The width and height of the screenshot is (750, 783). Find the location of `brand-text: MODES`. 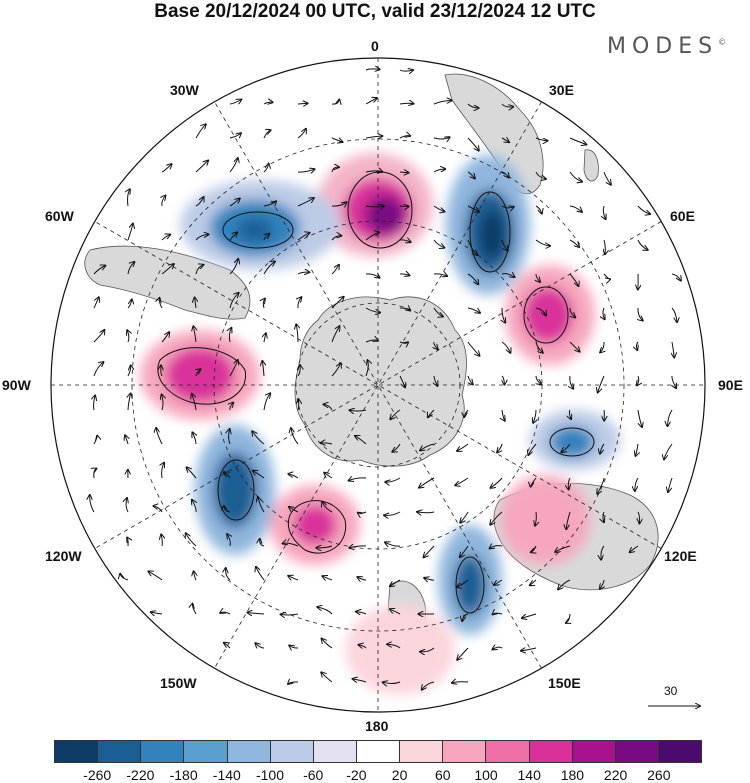

brand-text: MODES is located at coordinates (663, 46).